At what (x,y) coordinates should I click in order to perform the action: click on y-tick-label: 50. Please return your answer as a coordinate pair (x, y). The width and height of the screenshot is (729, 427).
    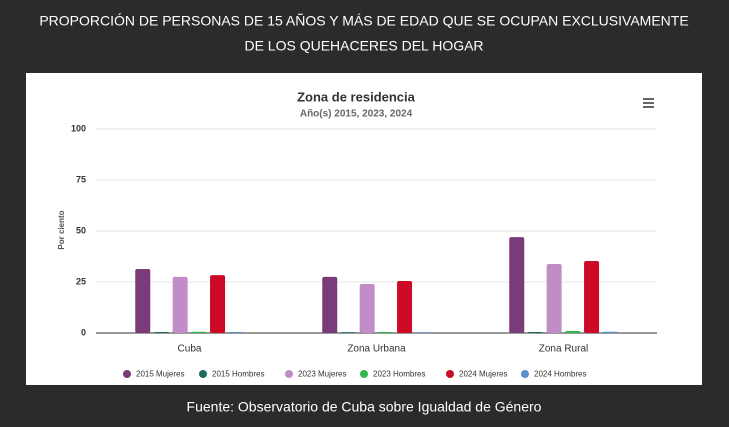
    Looking at the image, I should click on (81, 230).